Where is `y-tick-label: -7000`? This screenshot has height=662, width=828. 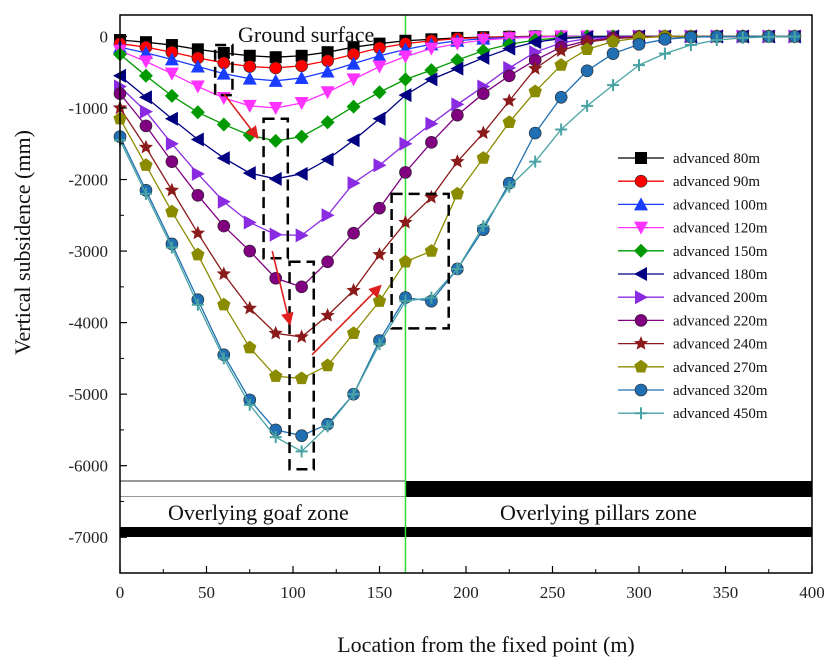 y-tick-label: -7000 is located at coordinates (88, 537).